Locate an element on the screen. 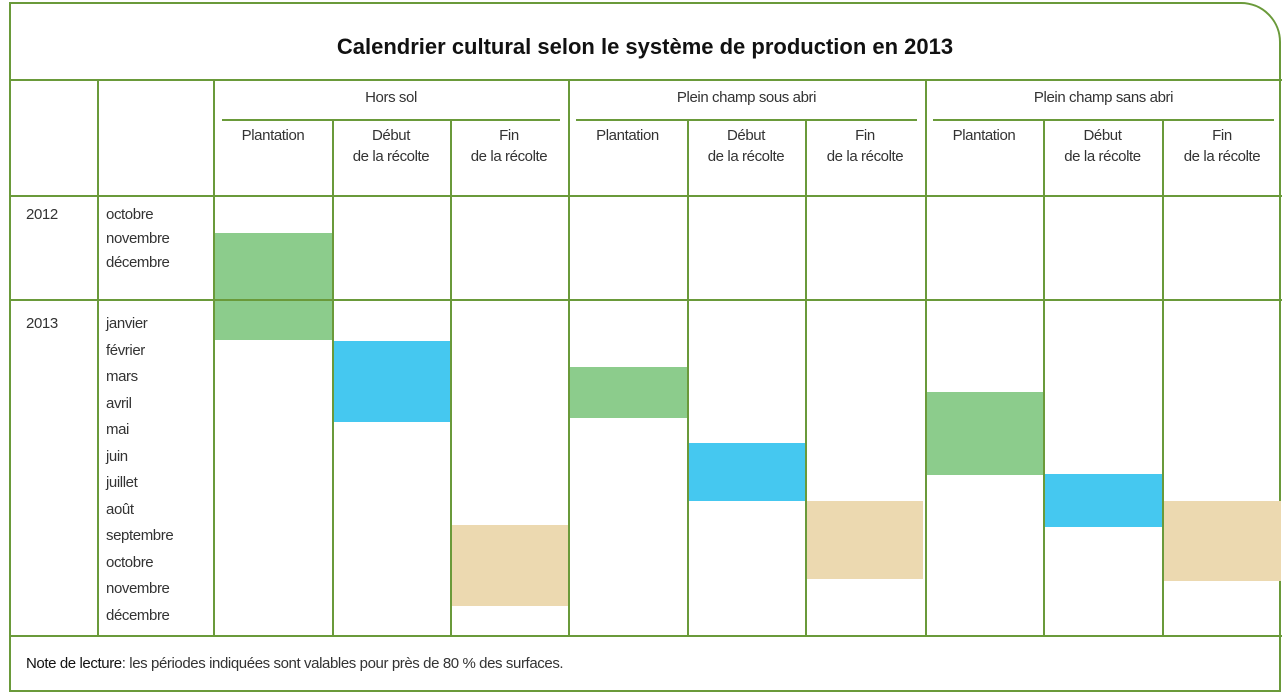 Image resolution: width=1287 pixels, height=693 pixels. year-label: 2012 is located at coordinates (42, 214).